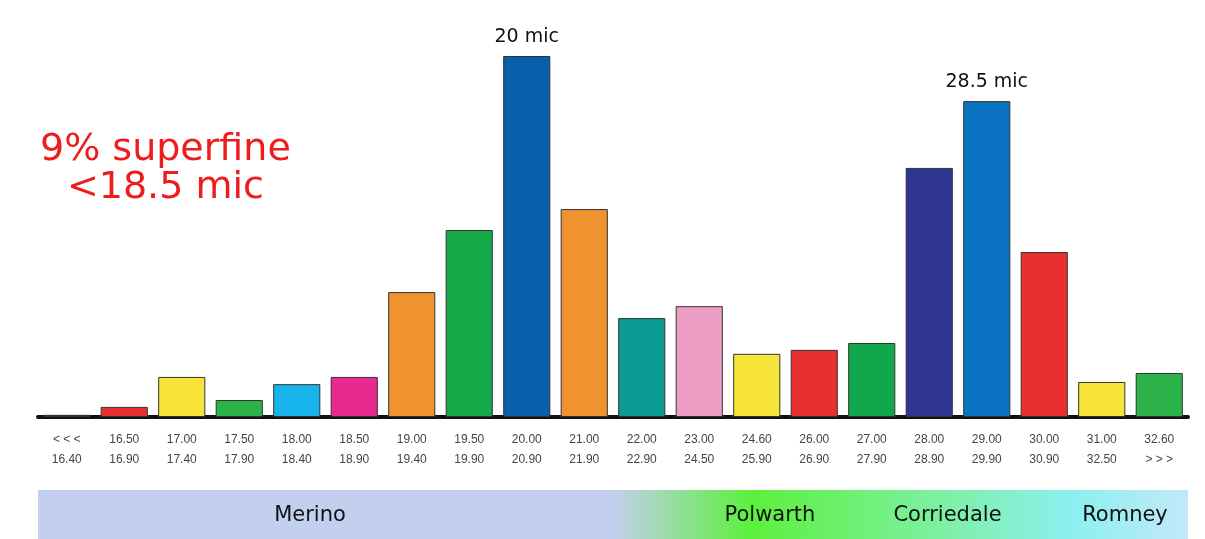  I want to click on x-tick-label: 28.00 28.90, so click(929, 449).